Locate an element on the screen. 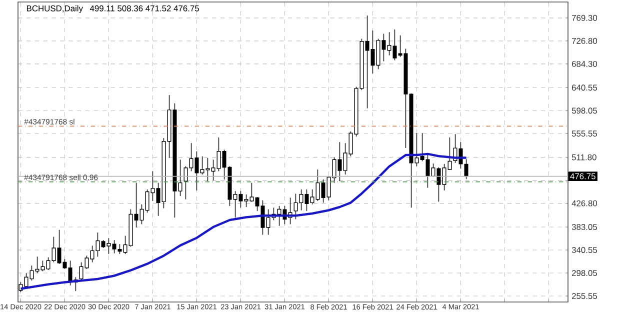 The height and width of the screenshot is (314, 620). y-tick-label: 555.55 is located at coordinates (585, 133).